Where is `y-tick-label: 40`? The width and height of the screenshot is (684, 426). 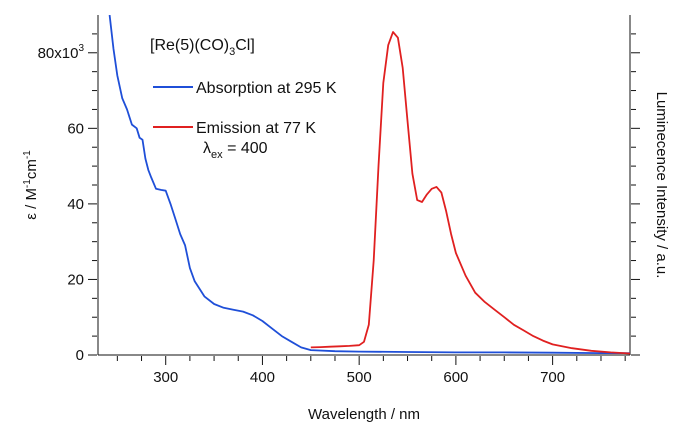
y-tick-label: 40 is located at coordinates (75, 204).